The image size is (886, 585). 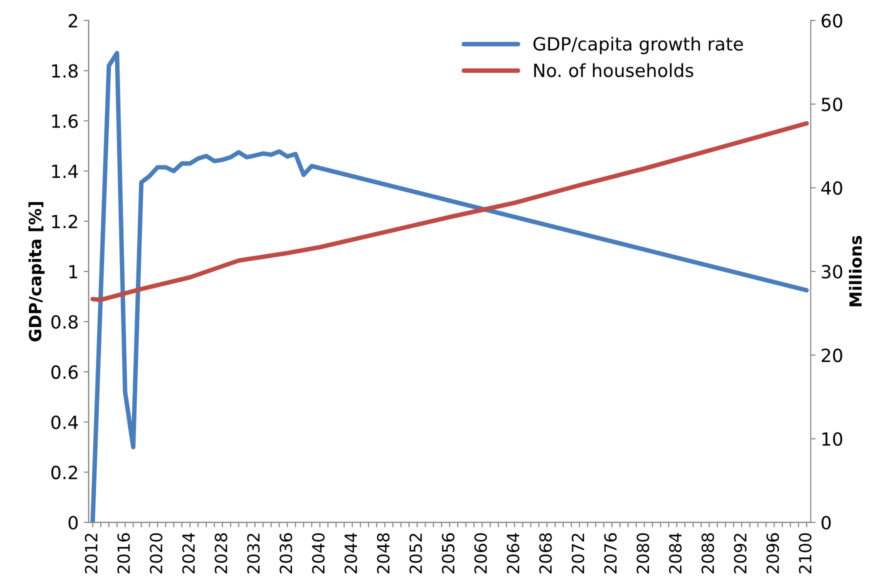 I want to click on x-tick-label: 2072, so click(x=578, y=554).